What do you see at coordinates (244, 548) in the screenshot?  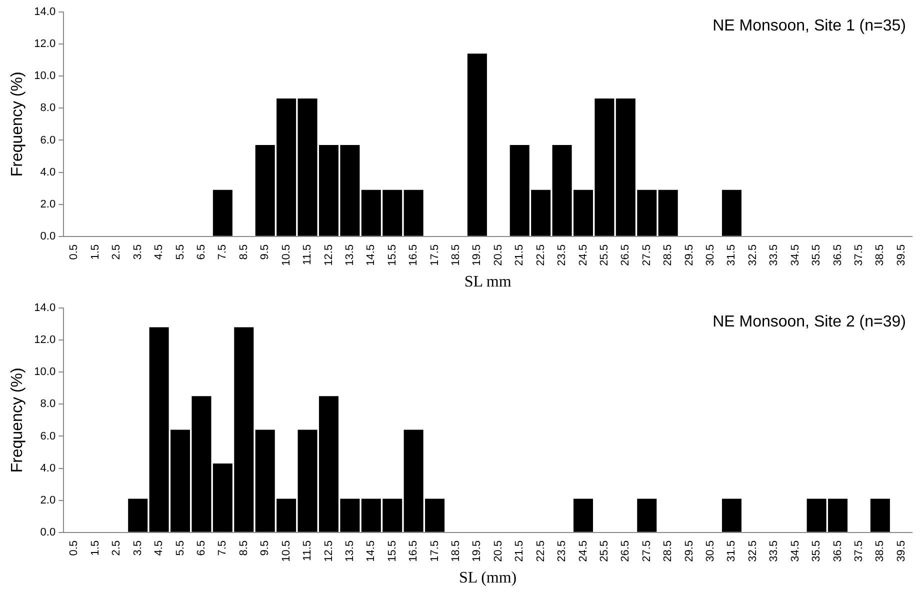 I see `x-tick-label: 8.5` at bounding box center [244, 548].